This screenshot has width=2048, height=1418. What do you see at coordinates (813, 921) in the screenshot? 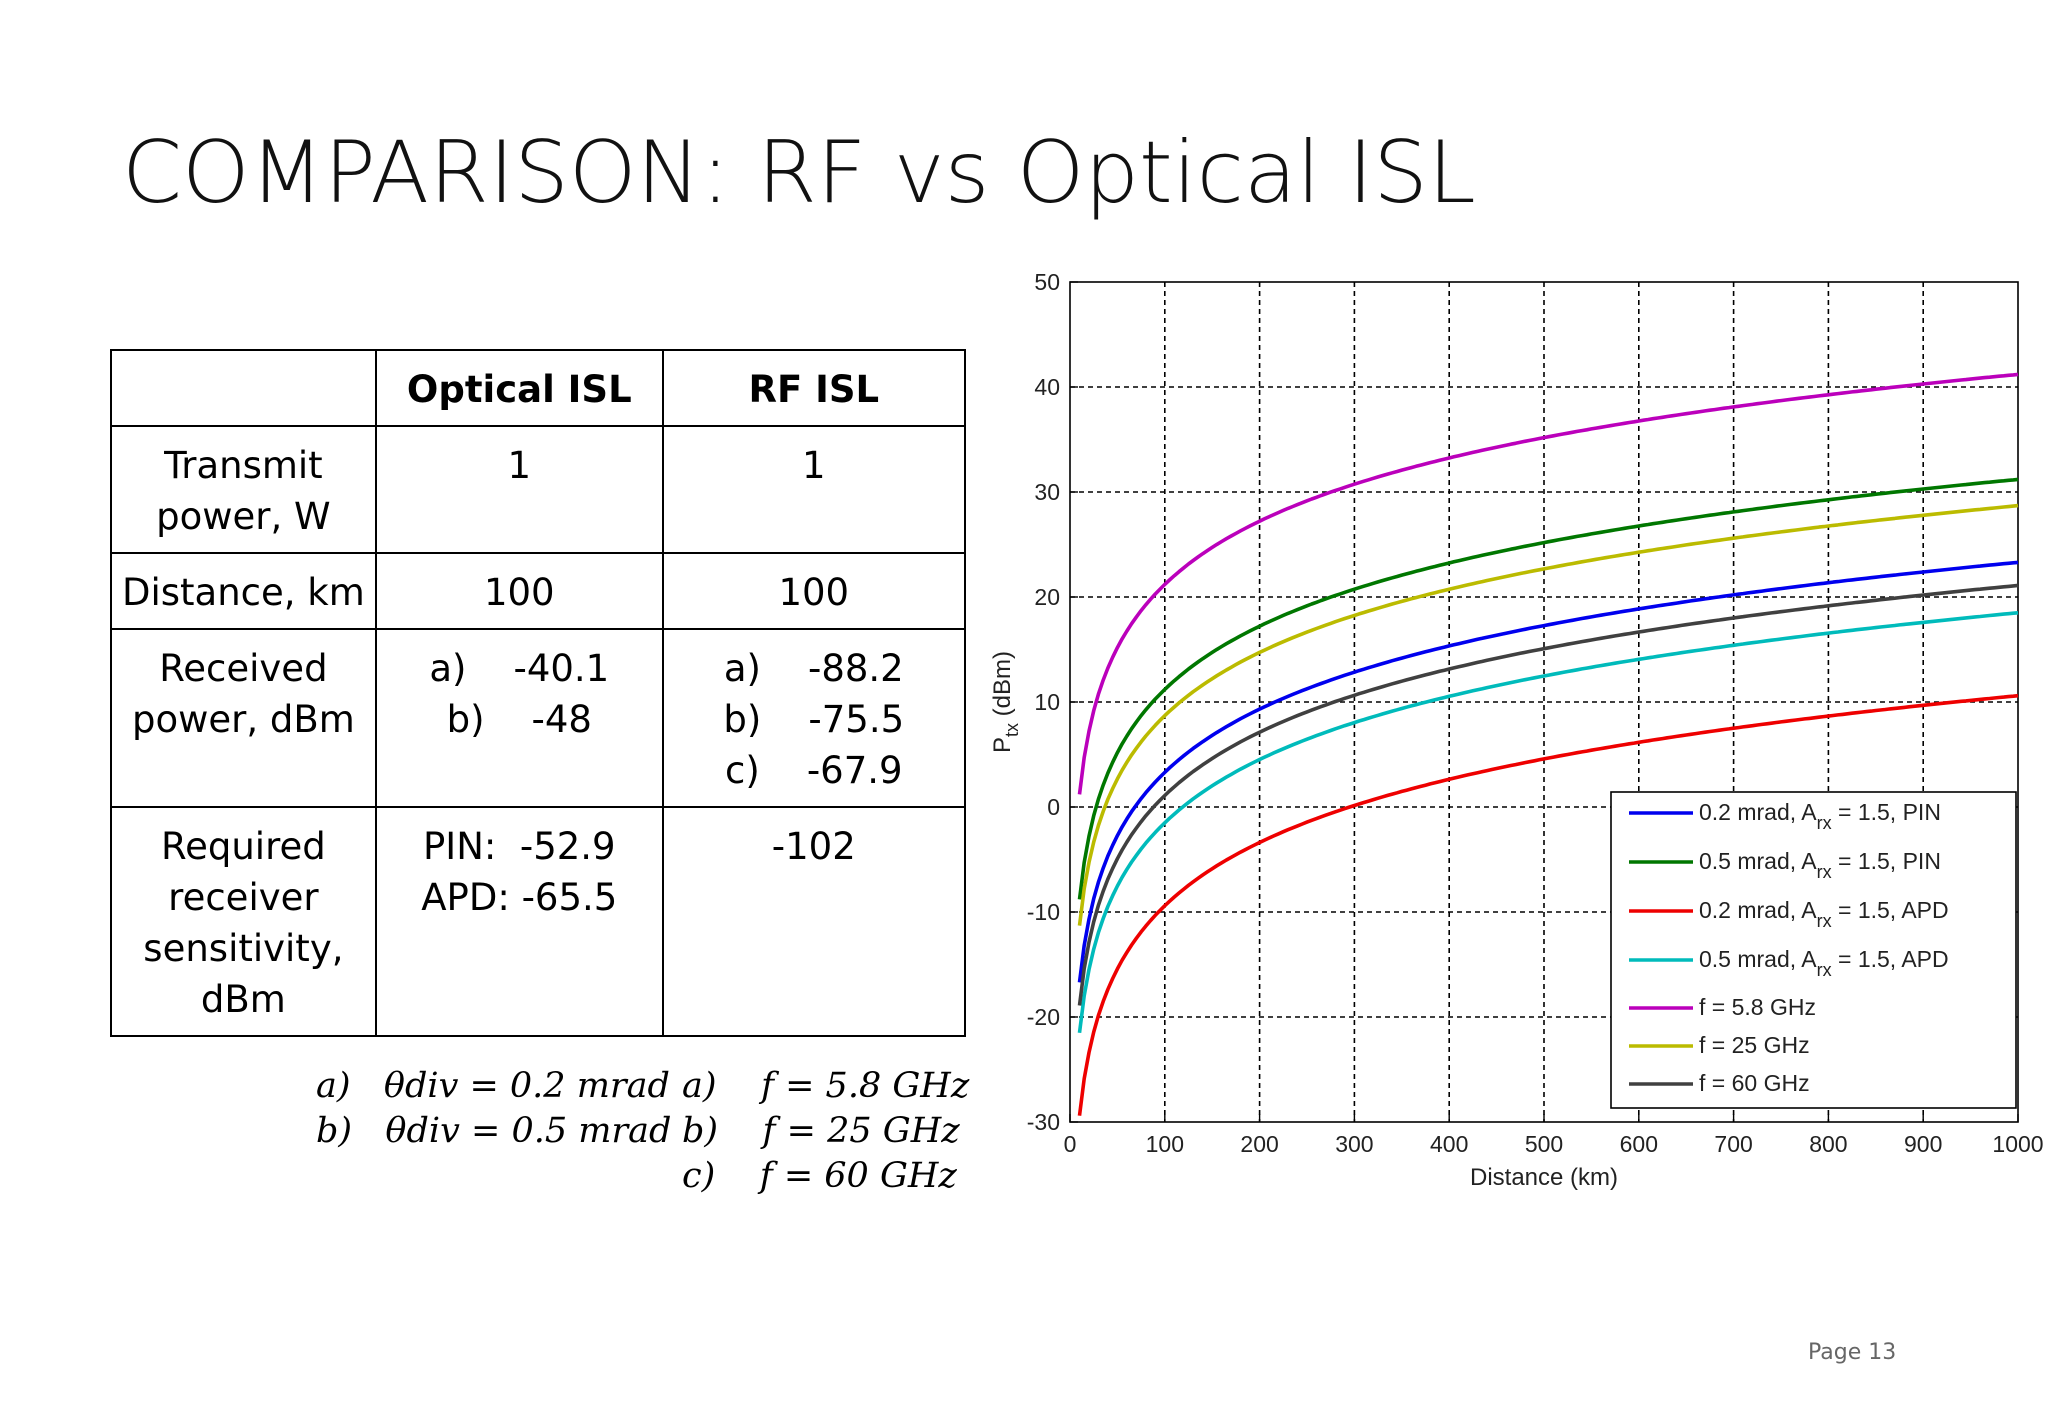
I see `rf-cell: -102` at bounding box center [813, 921].